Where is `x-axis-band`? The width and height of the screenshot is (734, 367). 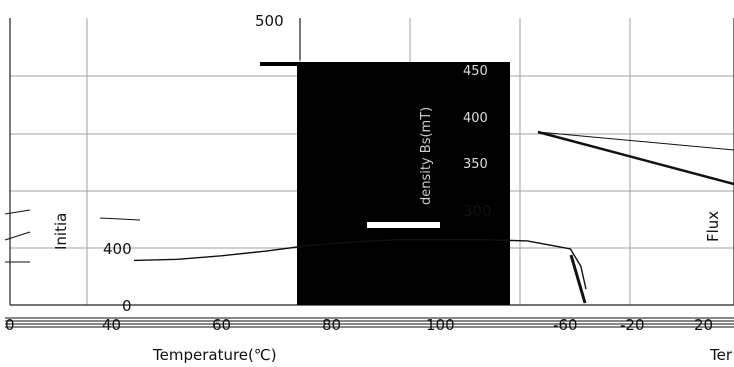
x-axis-band is located at coordinates (369, 322).